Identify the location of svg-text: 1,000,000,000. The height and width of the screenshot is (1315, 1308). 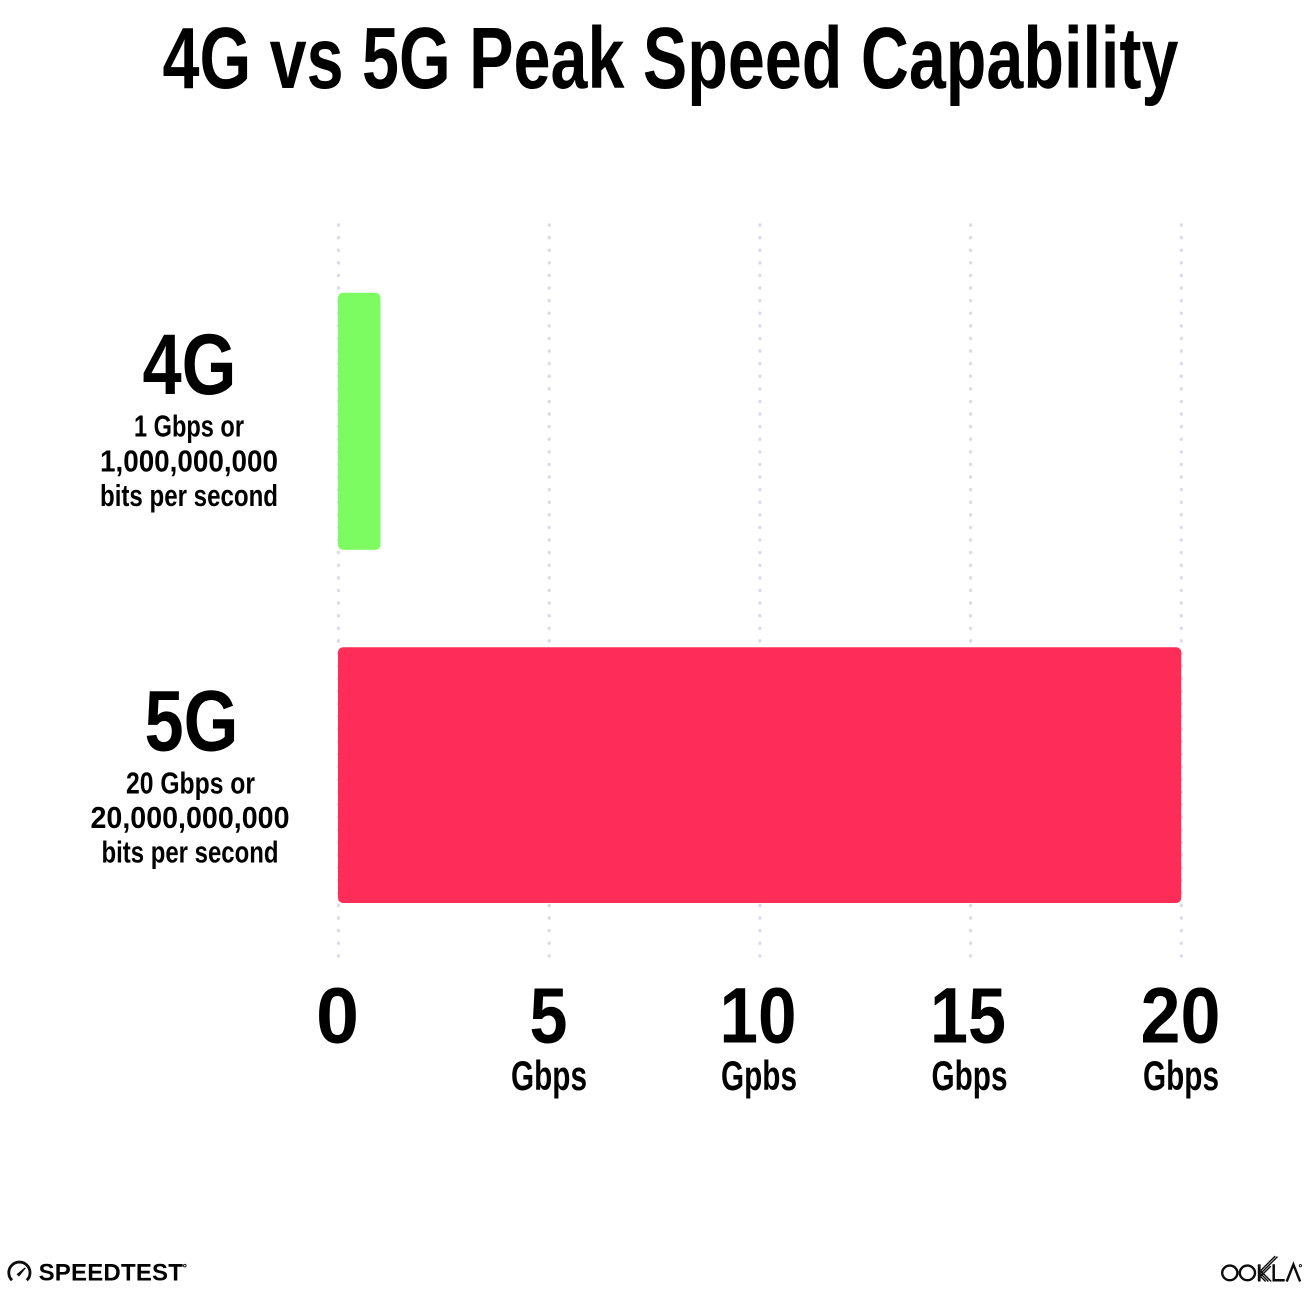
(189, 460).